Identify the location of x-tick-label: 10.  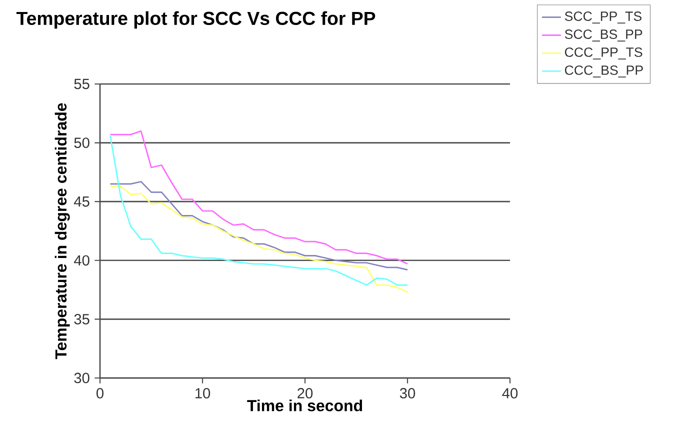
(202, 393).